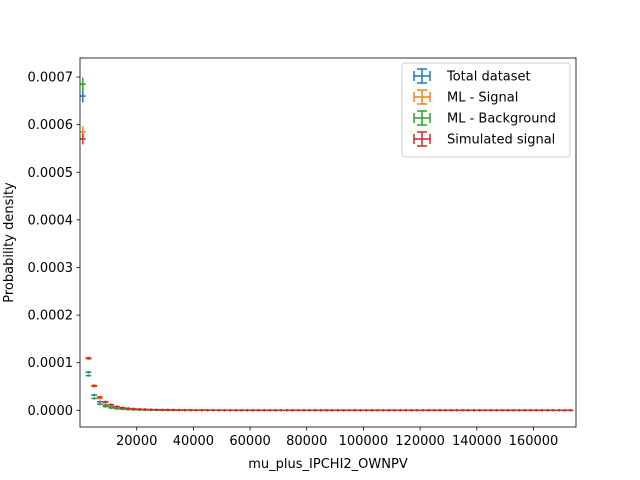 Image resolution: width=640 pixels, height=480 pixels. Describe the element at coordinates (501, 119) in the screenshot. I see `legend-label: ML - Background` at that location.